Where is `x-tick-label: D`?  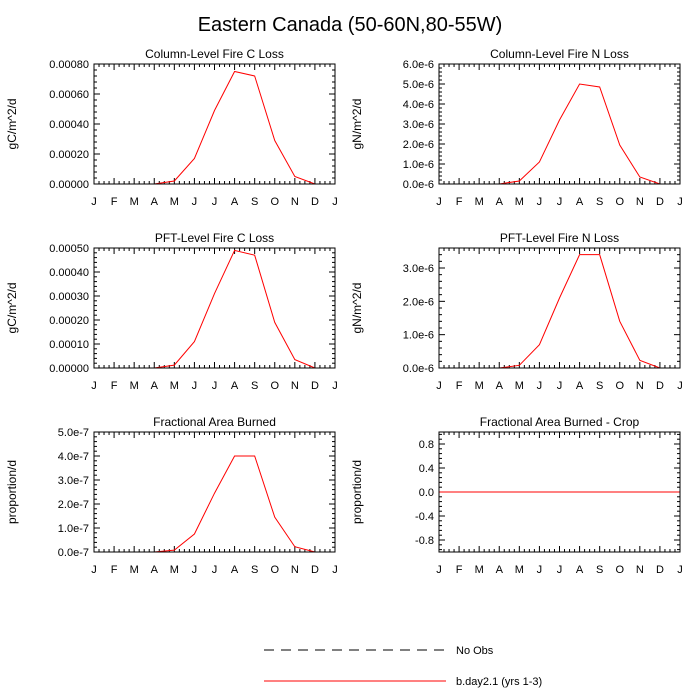 x-tick-label: D is located at coordinates (660, 570).